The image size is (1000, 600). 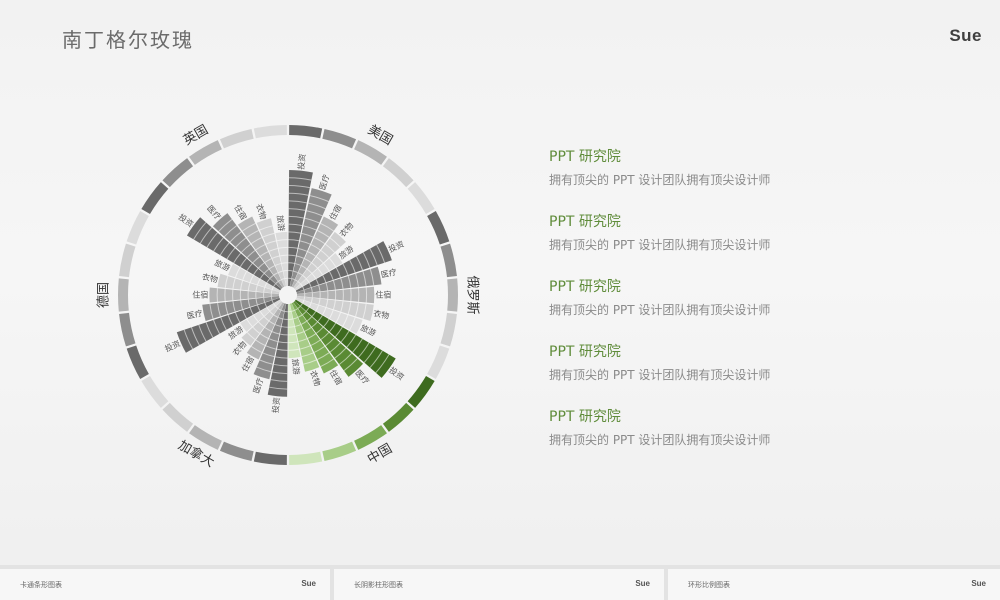 I want to click on group-label: 美国, so click(x=380, y=136).